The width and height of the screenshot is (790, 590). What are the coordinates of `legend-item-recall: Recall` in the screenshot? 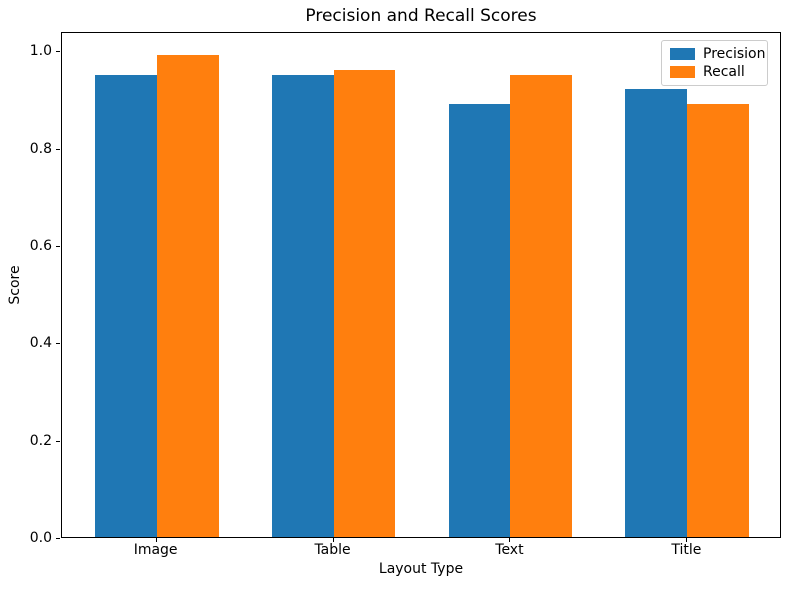 It's located at (715, 72).